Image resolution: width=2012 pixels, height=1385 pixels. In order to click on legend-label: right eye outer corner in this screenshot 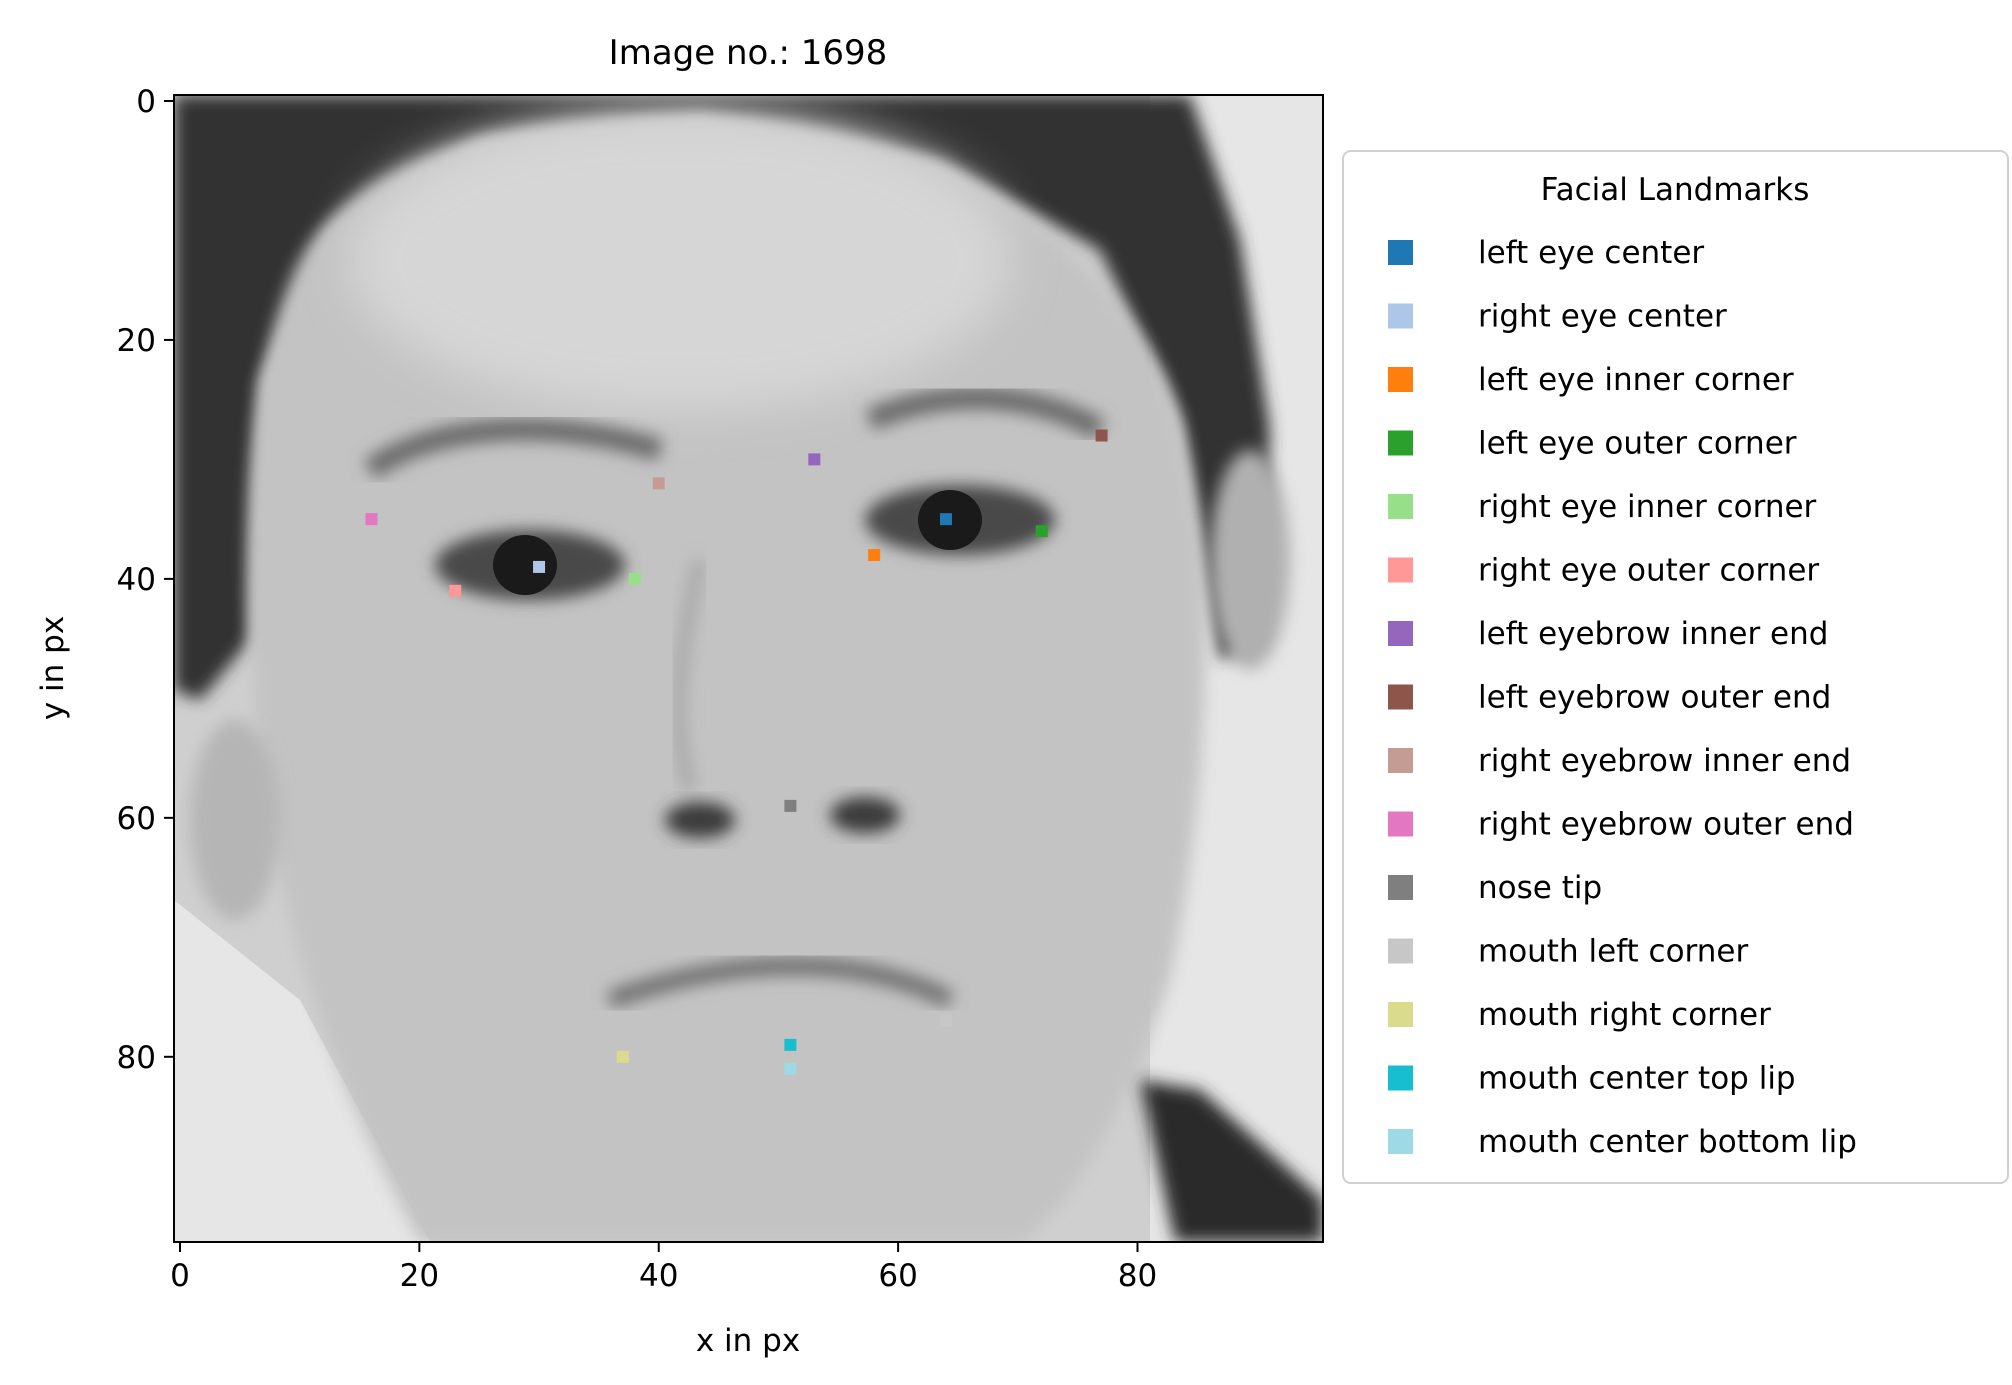, I will do `click(1648, 571)`.